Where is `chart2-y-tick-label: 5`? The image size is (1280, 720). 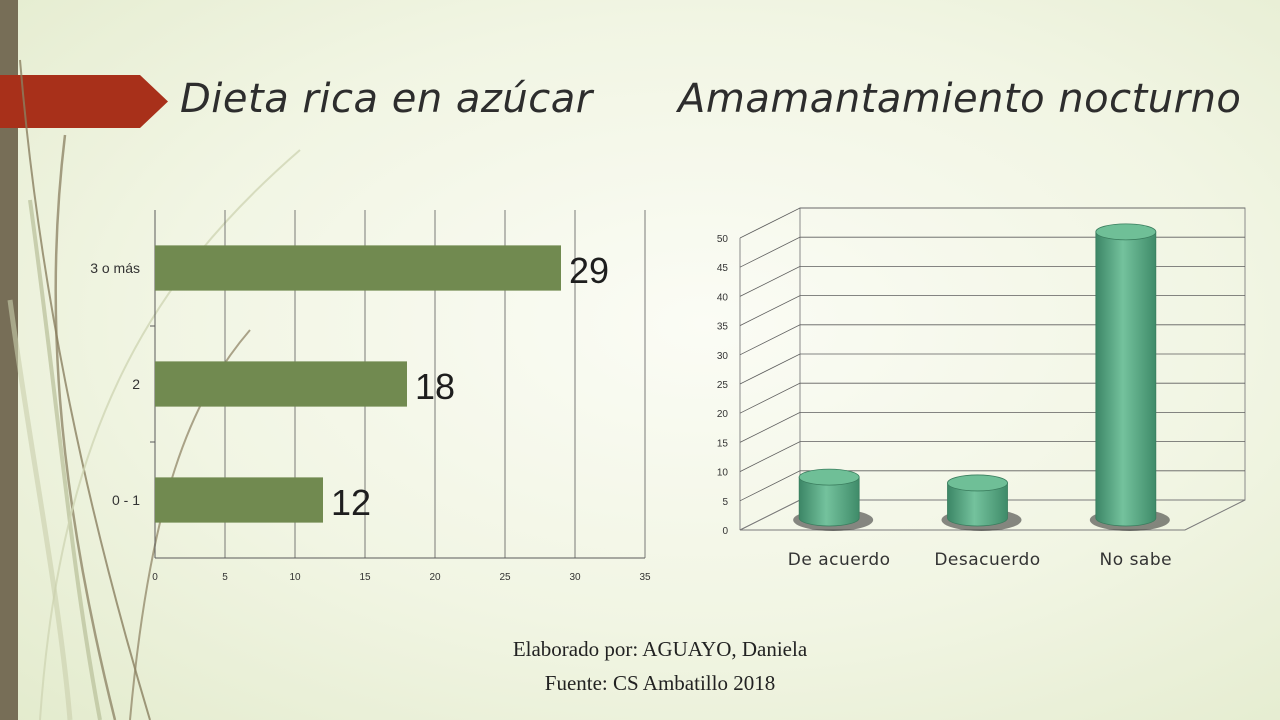
chart2-y-tick-label: 5 is located at coordinates (725, 502).